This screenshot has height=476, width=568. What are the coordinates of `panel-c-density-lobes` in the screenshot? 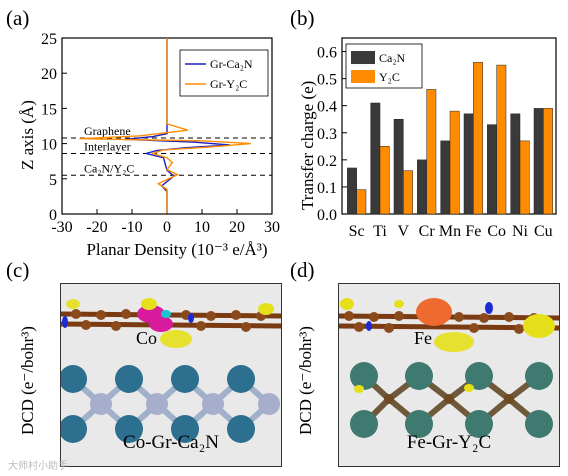 It's located at (168, 323).